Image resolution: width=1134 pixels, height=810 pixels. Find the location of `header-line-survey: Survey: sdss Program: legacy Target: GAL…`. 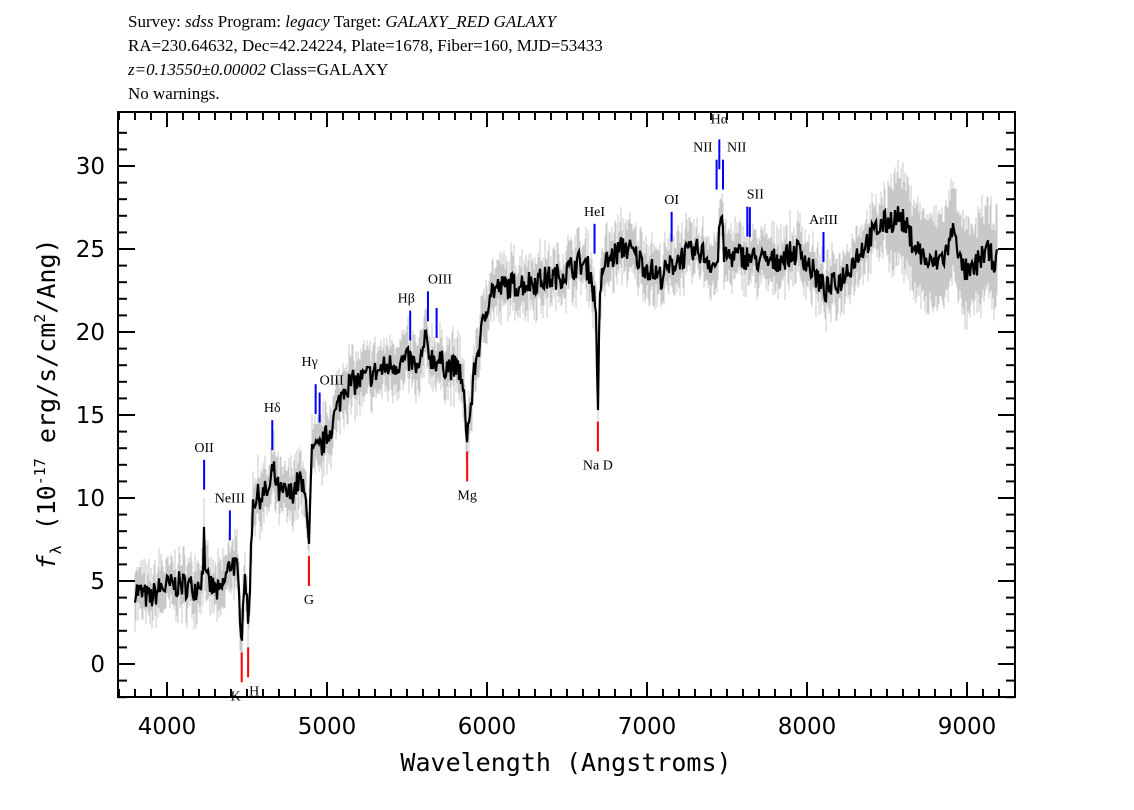

header-line-survey: Survey: sdss Program: legacy Target: GAL… is located at coordinates (342, 22).